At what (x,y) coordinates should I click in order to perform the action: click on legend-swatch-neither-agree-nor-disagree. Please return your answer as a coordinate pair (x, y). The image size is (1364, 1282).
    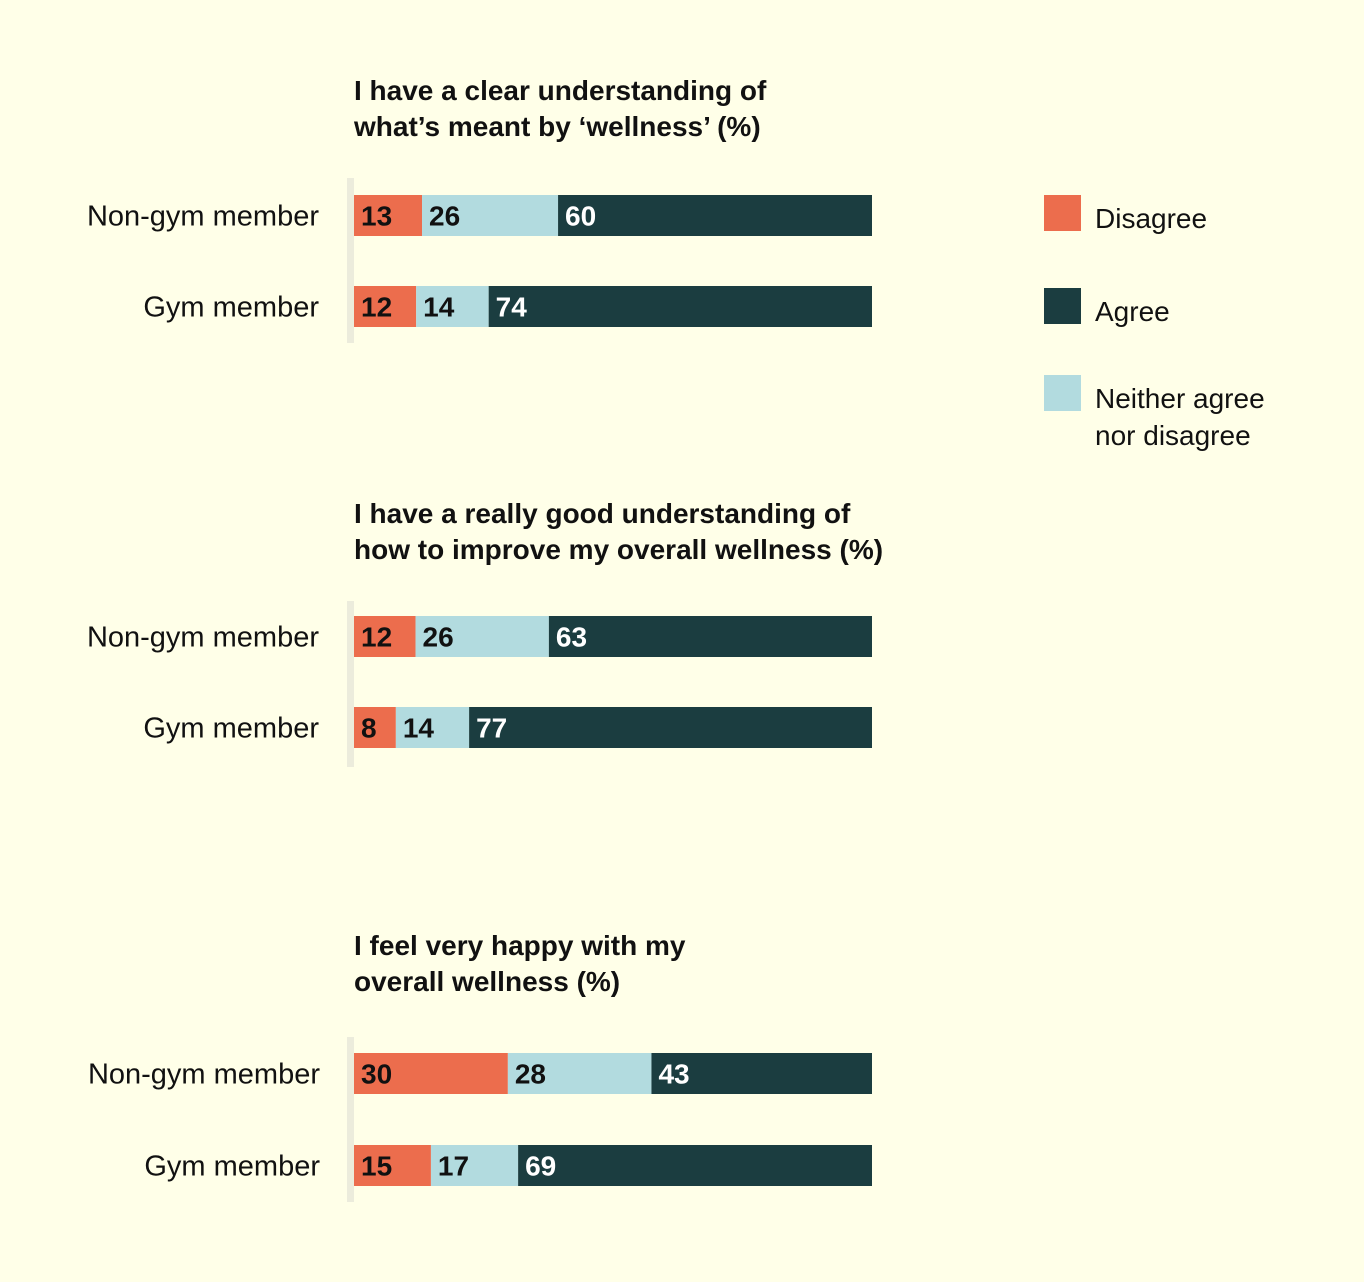
    Looking at the image, I should click on (1062, 393).